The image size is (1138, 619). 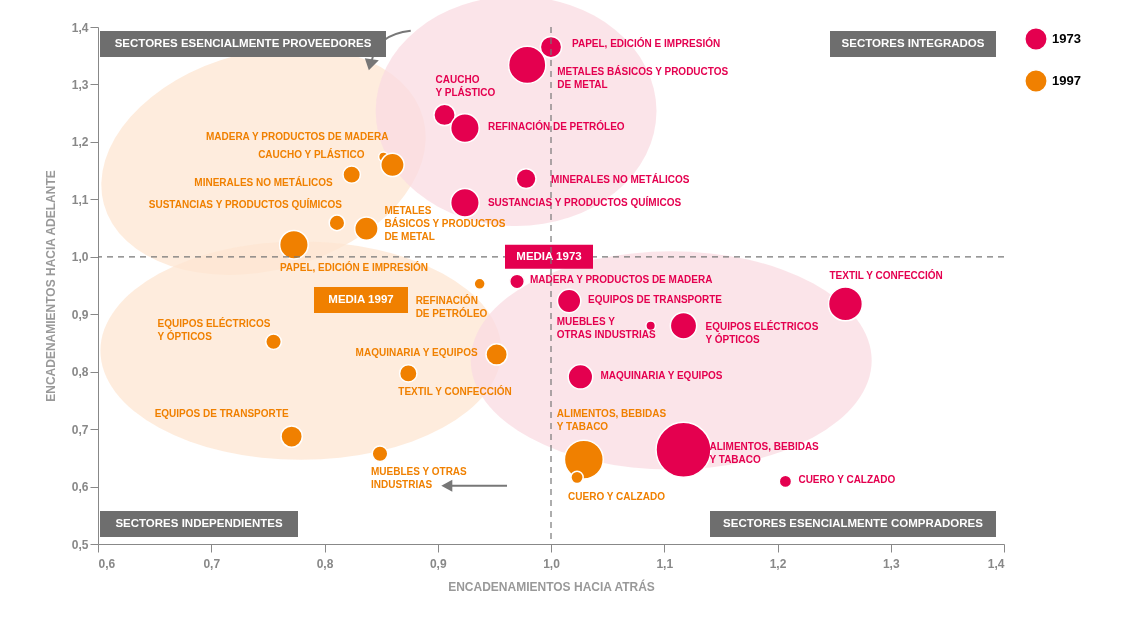 What do you see at coordinates (80, 27) in the screenshot?
I see `y-tick-label: 1,4` at bounding box center [80, 27].